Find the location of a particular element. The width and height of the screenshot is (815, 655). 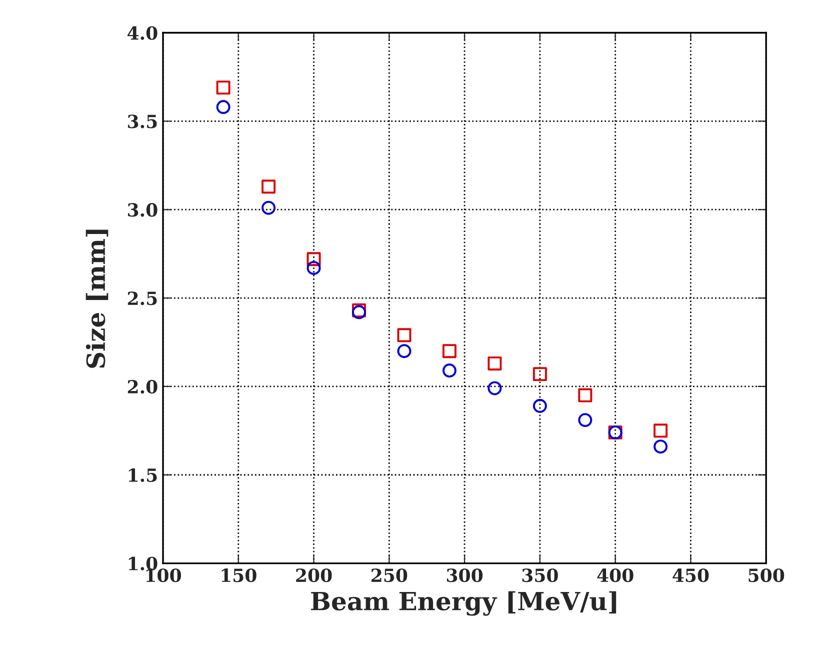

y-axis-title: Size [mm] is located at coordinates (97, 299).